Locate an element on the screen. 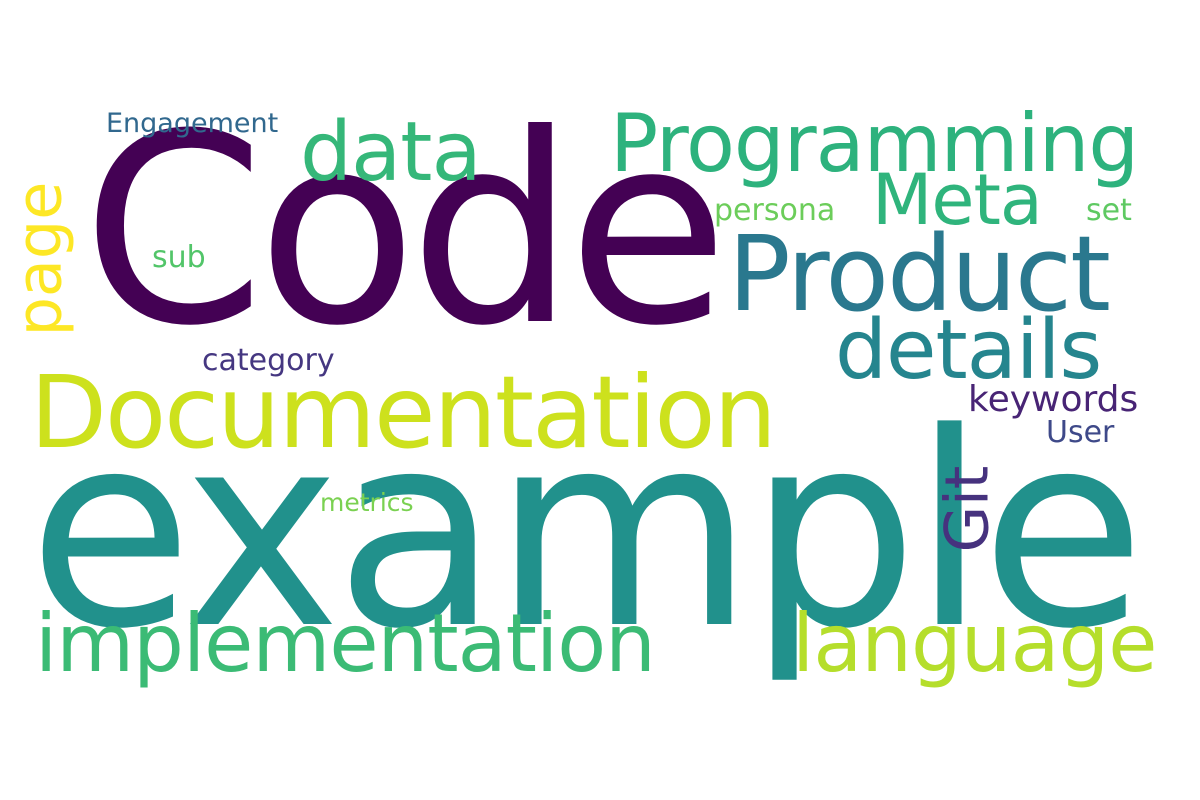 This screenshot has width=1200, height=800. word-implementation: implementation is located at coordinates (345, 643).